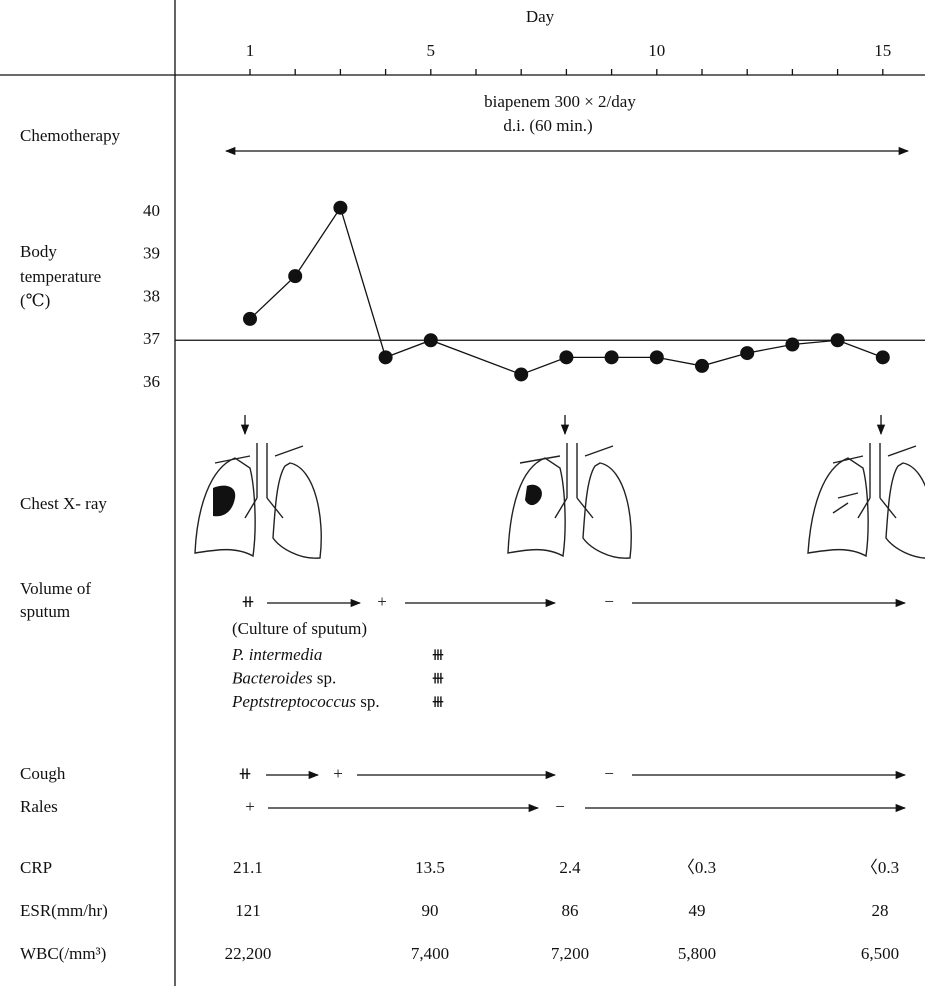 Image resolution: width=925 pixels, height=986 pixels. What do you see at coordinates (151, 210) in the screenshot?
I see `y-tick-label: 40` at bounding box center [151, 210].